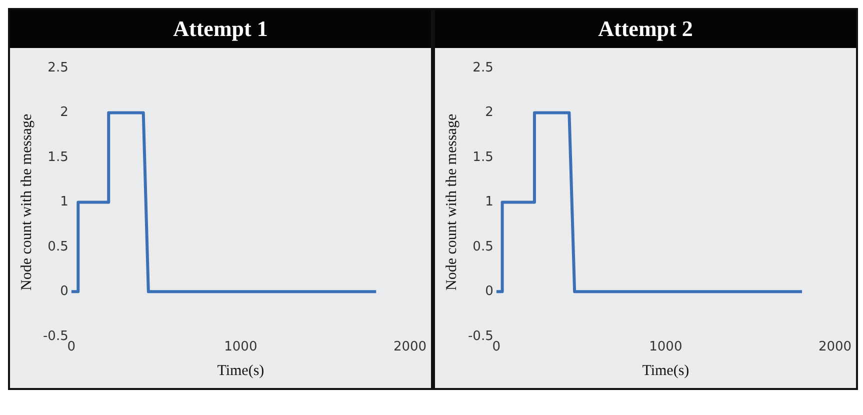 The image size is (863, 415). Describe the element at coordinates (220, 29) in the screenshot. I see `chart-title: Attempt 1` at that location.